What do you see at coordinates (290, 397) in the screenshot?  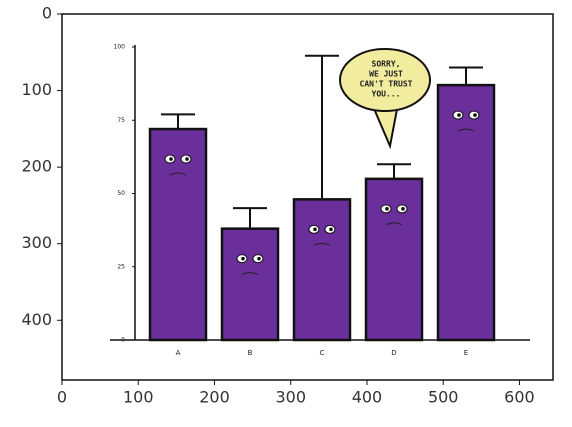 I see `x-tick-label: 300` at bounding box center [290, 397].